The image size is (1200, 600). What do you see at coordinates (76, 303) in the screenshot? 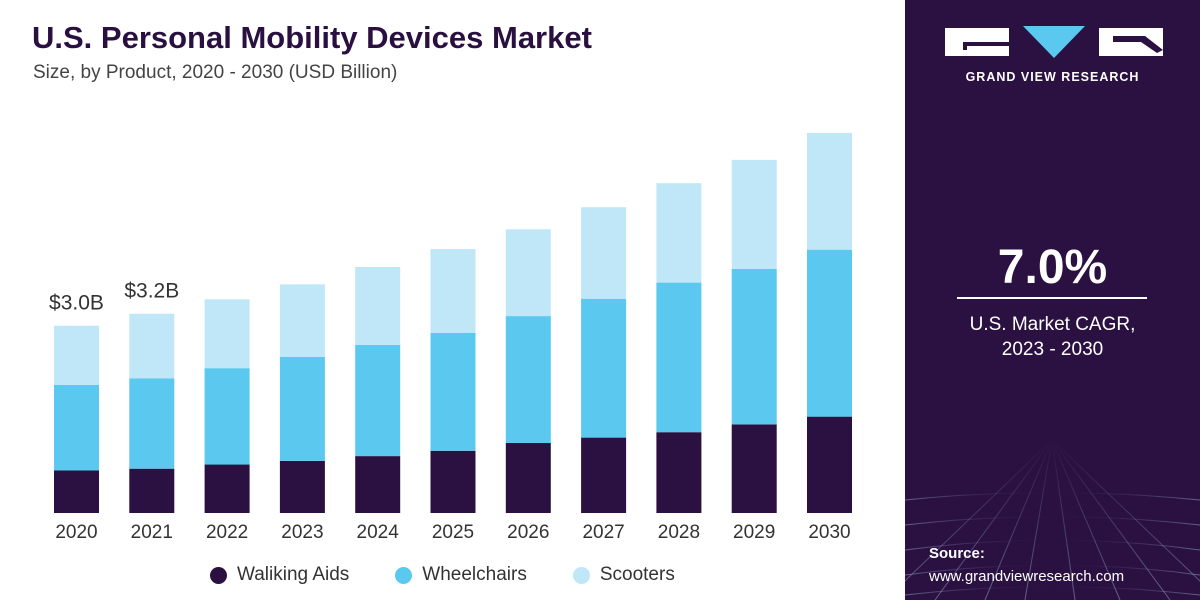
I see `data-label-2020: $3.0B` at bounding box center [76, 303].